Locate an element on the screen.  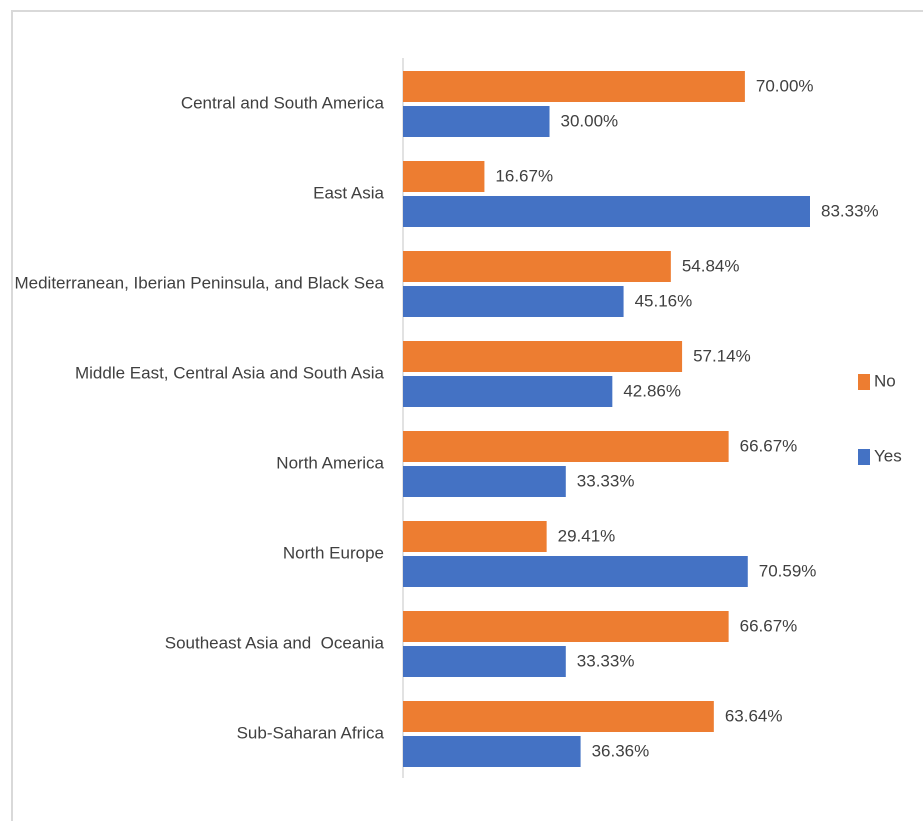
data-label: 30.00% is located at coordinates (590, 120).